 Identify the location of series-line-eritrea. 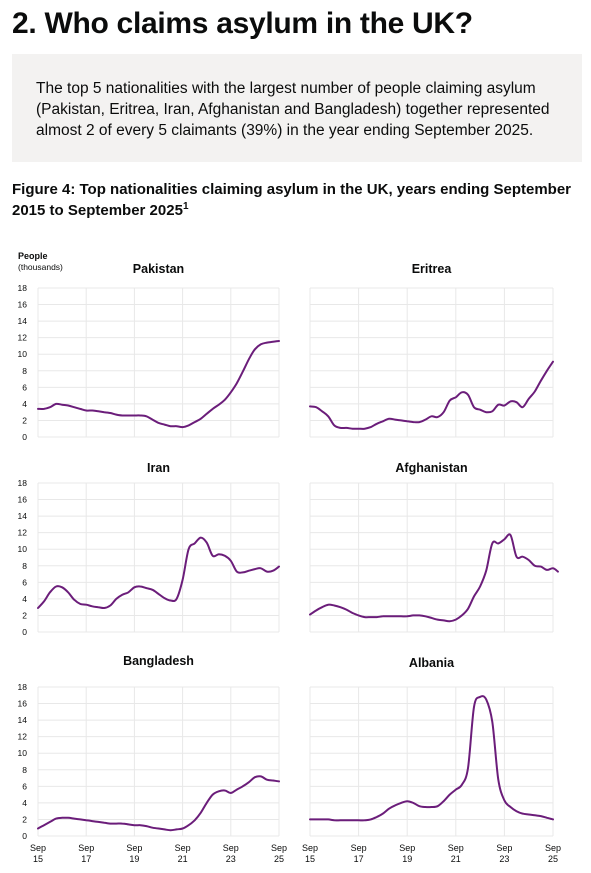
(431, 395).